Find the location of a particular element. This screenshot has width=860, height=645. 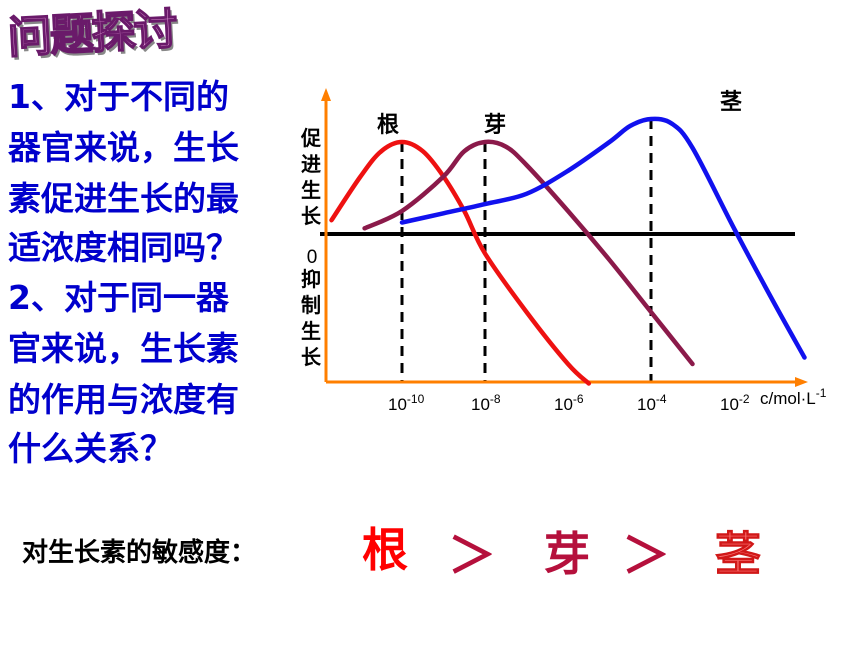

sensitivity-gt-1: ＞ is located at coordinates (472, 556).